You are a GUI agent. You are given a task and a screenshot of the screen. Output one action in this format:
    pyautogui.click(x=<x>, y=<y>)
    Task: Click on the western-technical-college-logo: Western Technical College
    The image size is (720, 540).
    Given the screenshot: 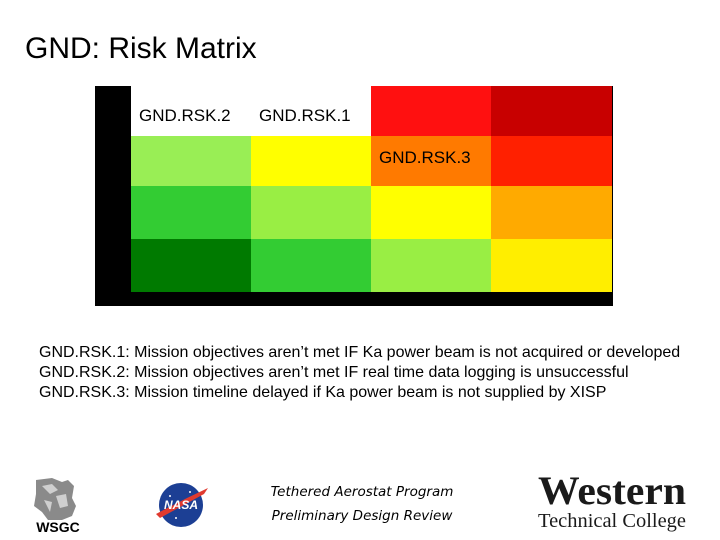 What is the action you would take?
    pyautogui.click(x=612, y=500)
    